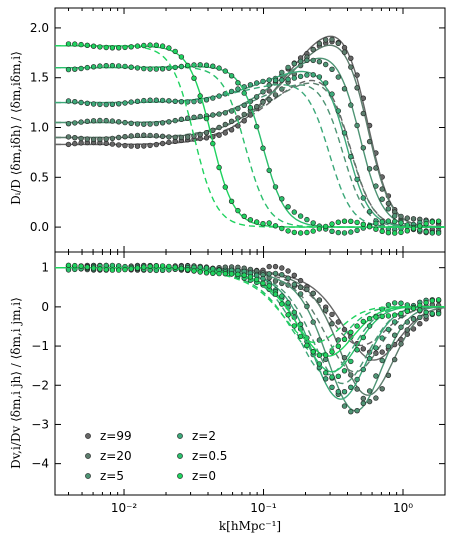 This screenshot has height=544, width=456. Describe the element at coordinates (116, 456) in the screenshot. I see `legend-label: z=20` at that location.